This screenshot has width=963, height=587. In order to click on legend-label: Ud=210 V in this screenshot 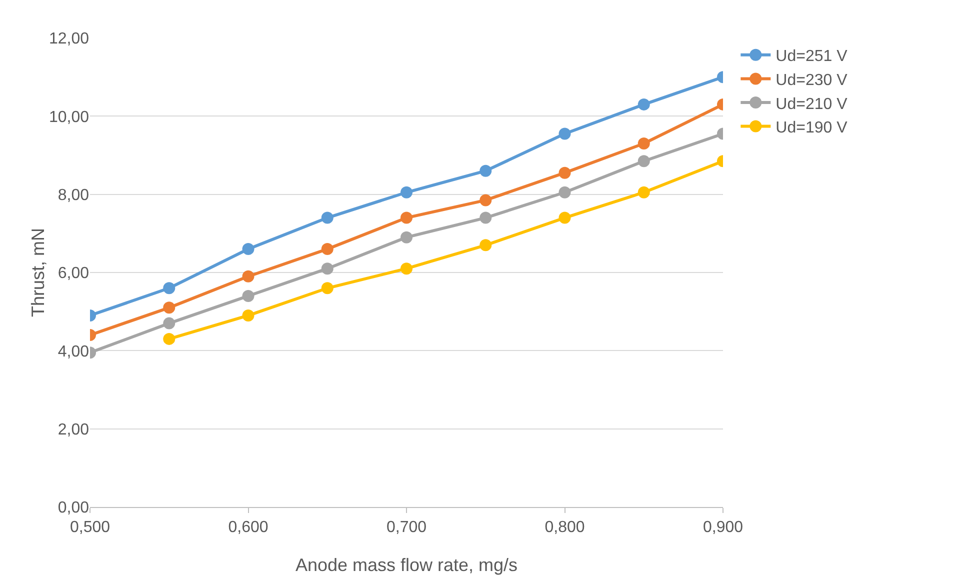, I will do `click(812, 104)`.